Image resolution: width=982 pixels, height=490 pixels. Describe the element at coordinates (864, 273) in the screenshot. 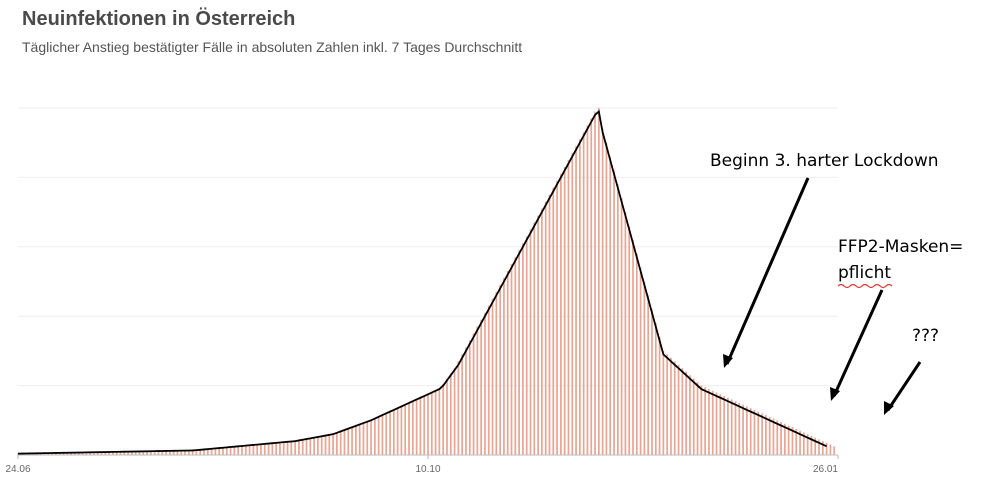

I see `annotation-ffp2-line2: pflicht` at that location.